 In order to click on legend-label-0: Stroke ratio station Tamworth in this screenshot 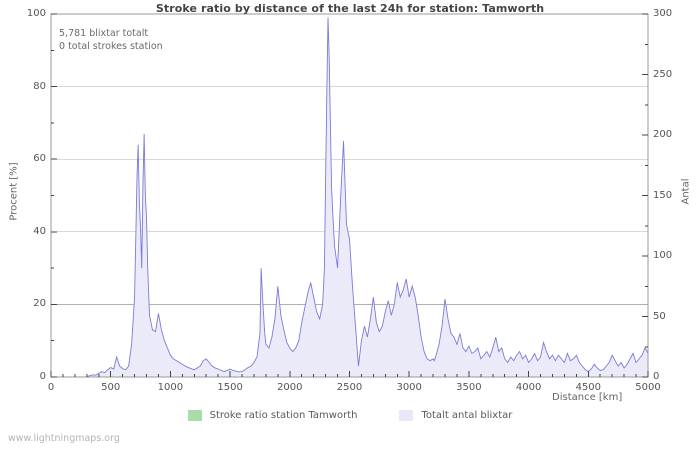, I will do `click(283, 415)`.